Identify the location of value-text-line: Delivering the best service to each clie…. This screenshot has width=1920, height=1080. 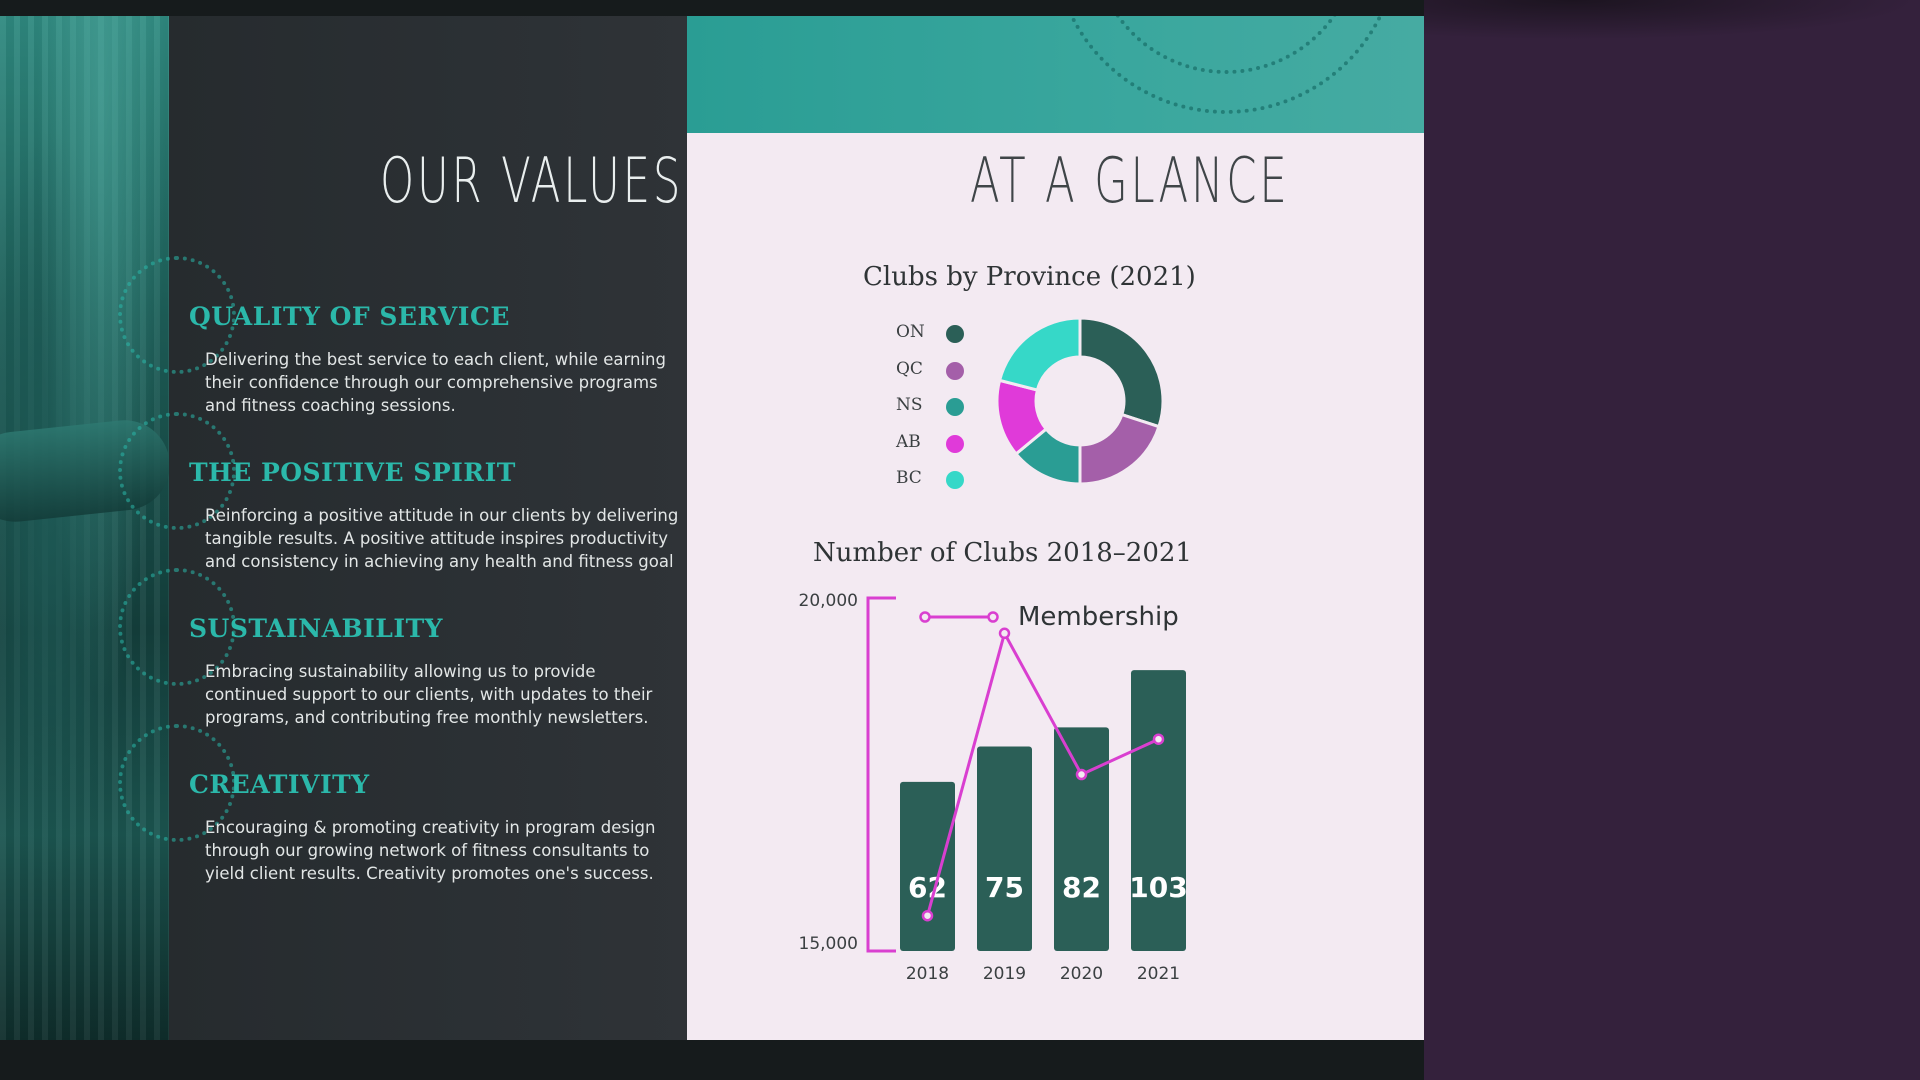
(435, 359).